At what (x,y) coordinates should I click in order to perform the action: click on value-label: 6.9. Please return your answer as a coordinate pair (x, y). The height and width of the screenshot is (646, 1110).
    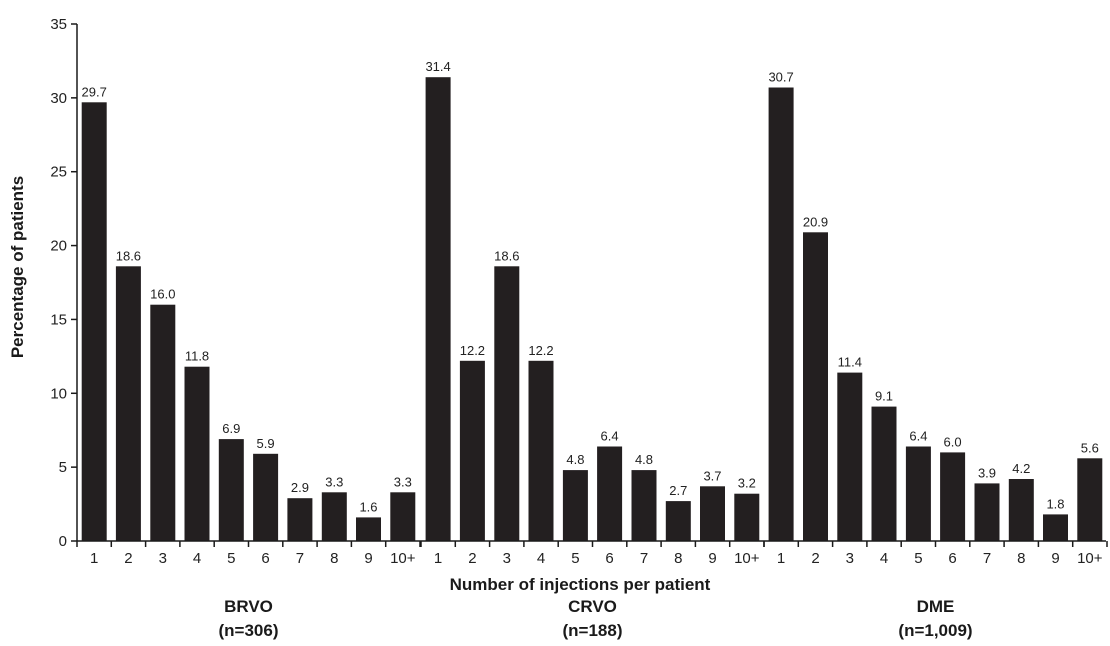
    Looking at the image, I should click on (231, 428).